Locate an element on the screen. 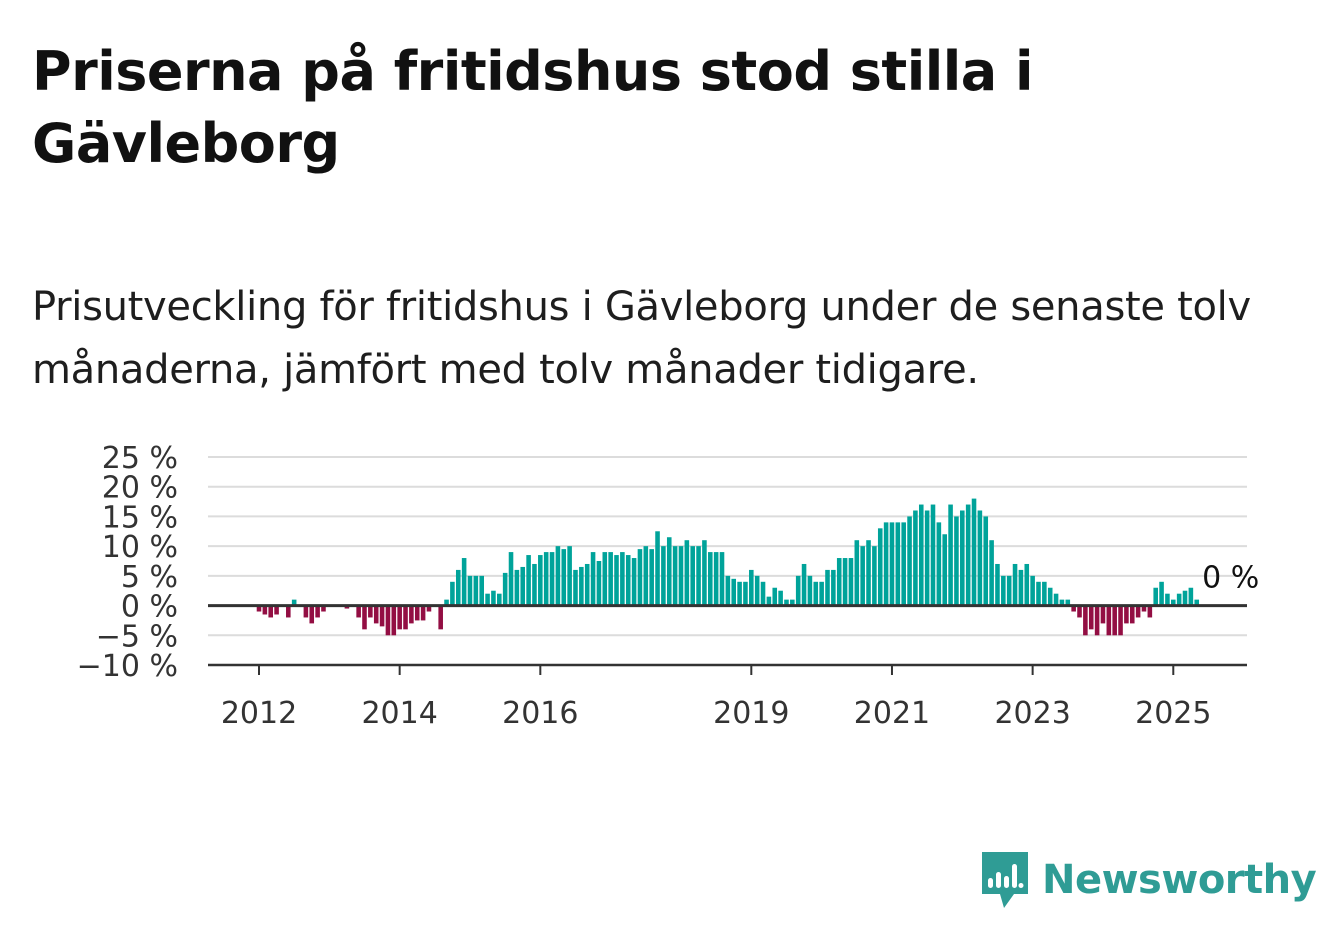  brand-name: Newsworthy is located at coordinates (1179, 880).